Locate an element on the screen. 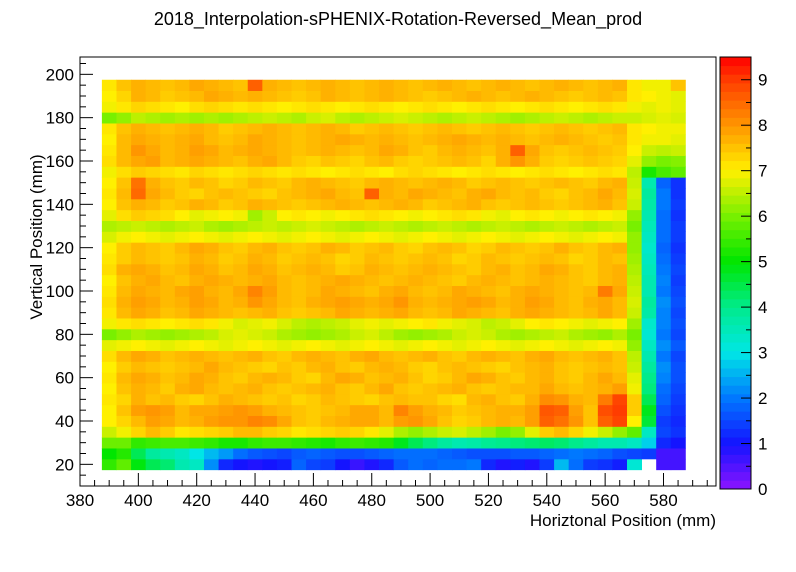  x-axis: 380 400 420 440 460 480 500 520 540 560 580 is located at coordinates (387, 491).